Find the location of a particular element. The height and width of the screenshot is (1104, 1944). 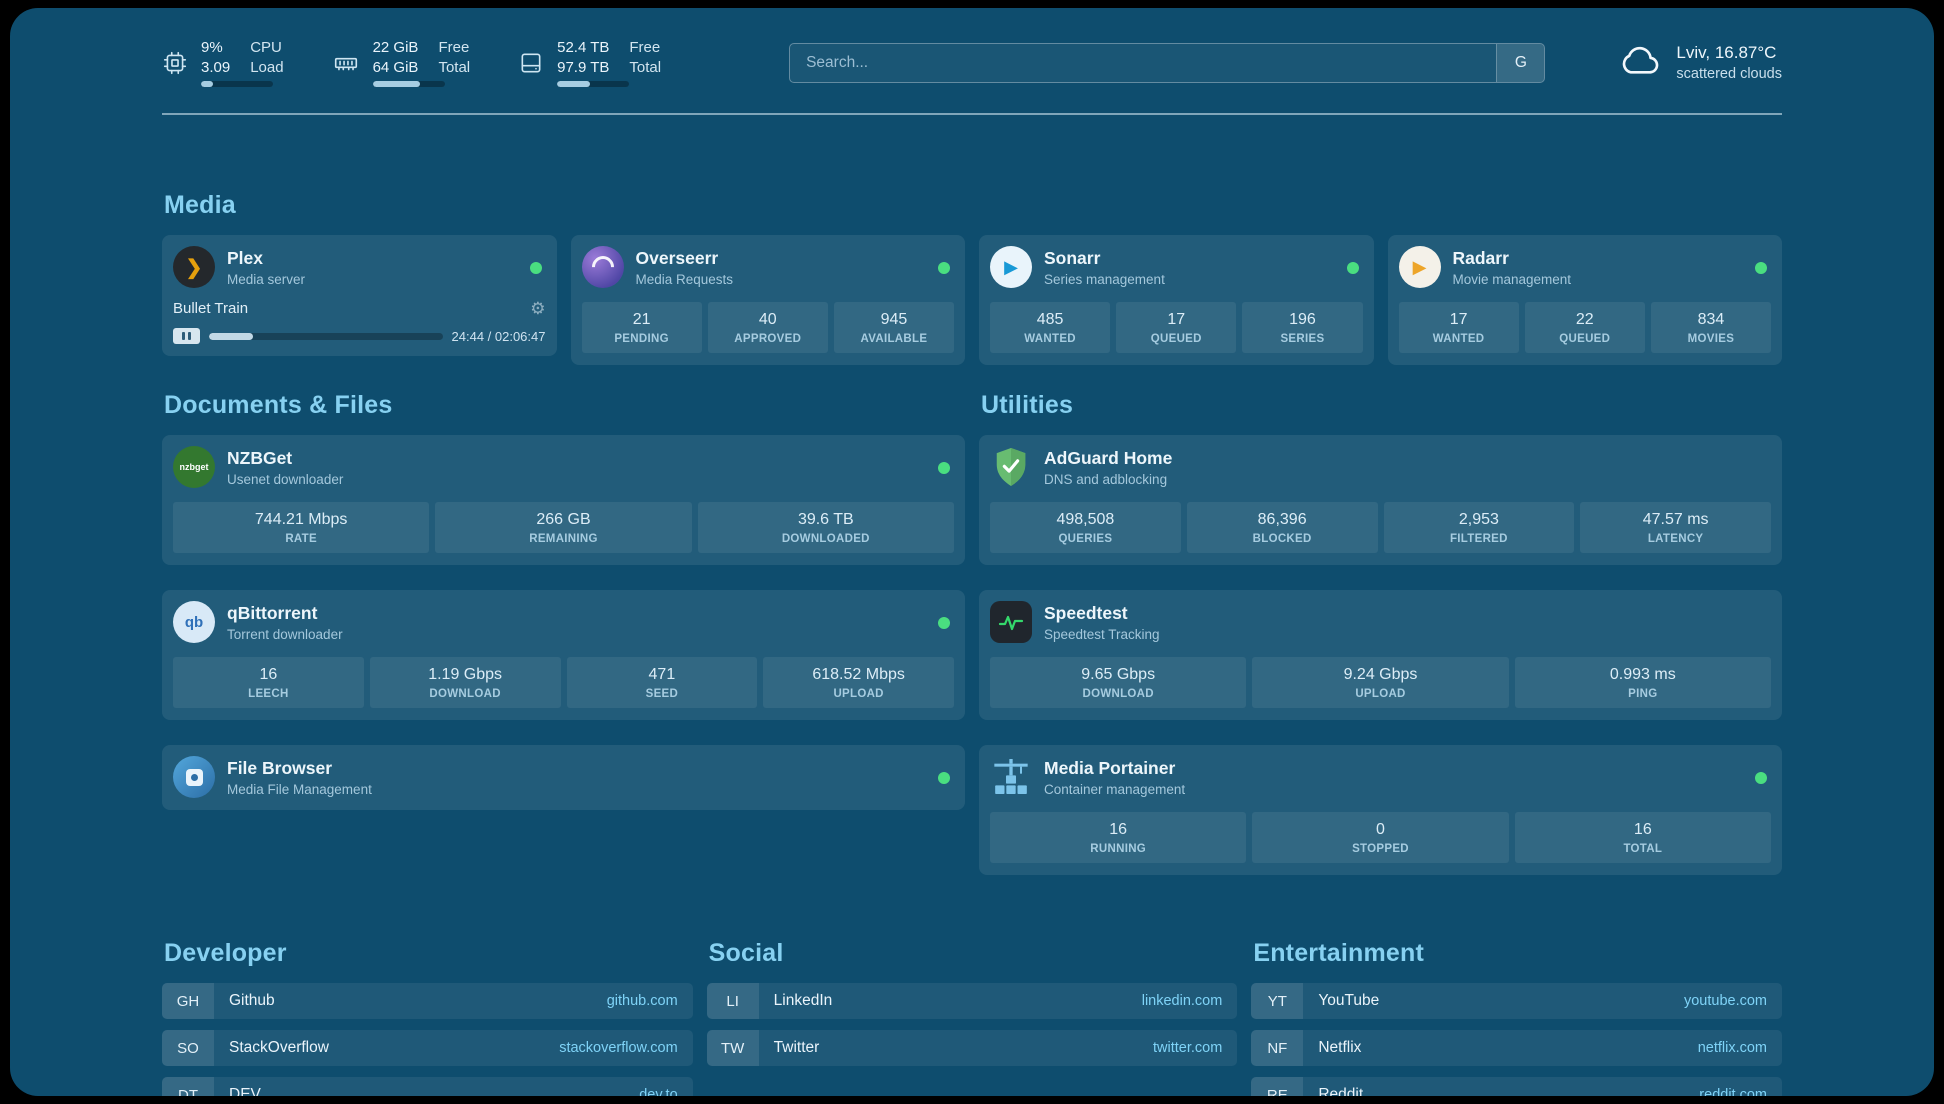

stat-label: TOTAL is located at coordinates (1643, 849).